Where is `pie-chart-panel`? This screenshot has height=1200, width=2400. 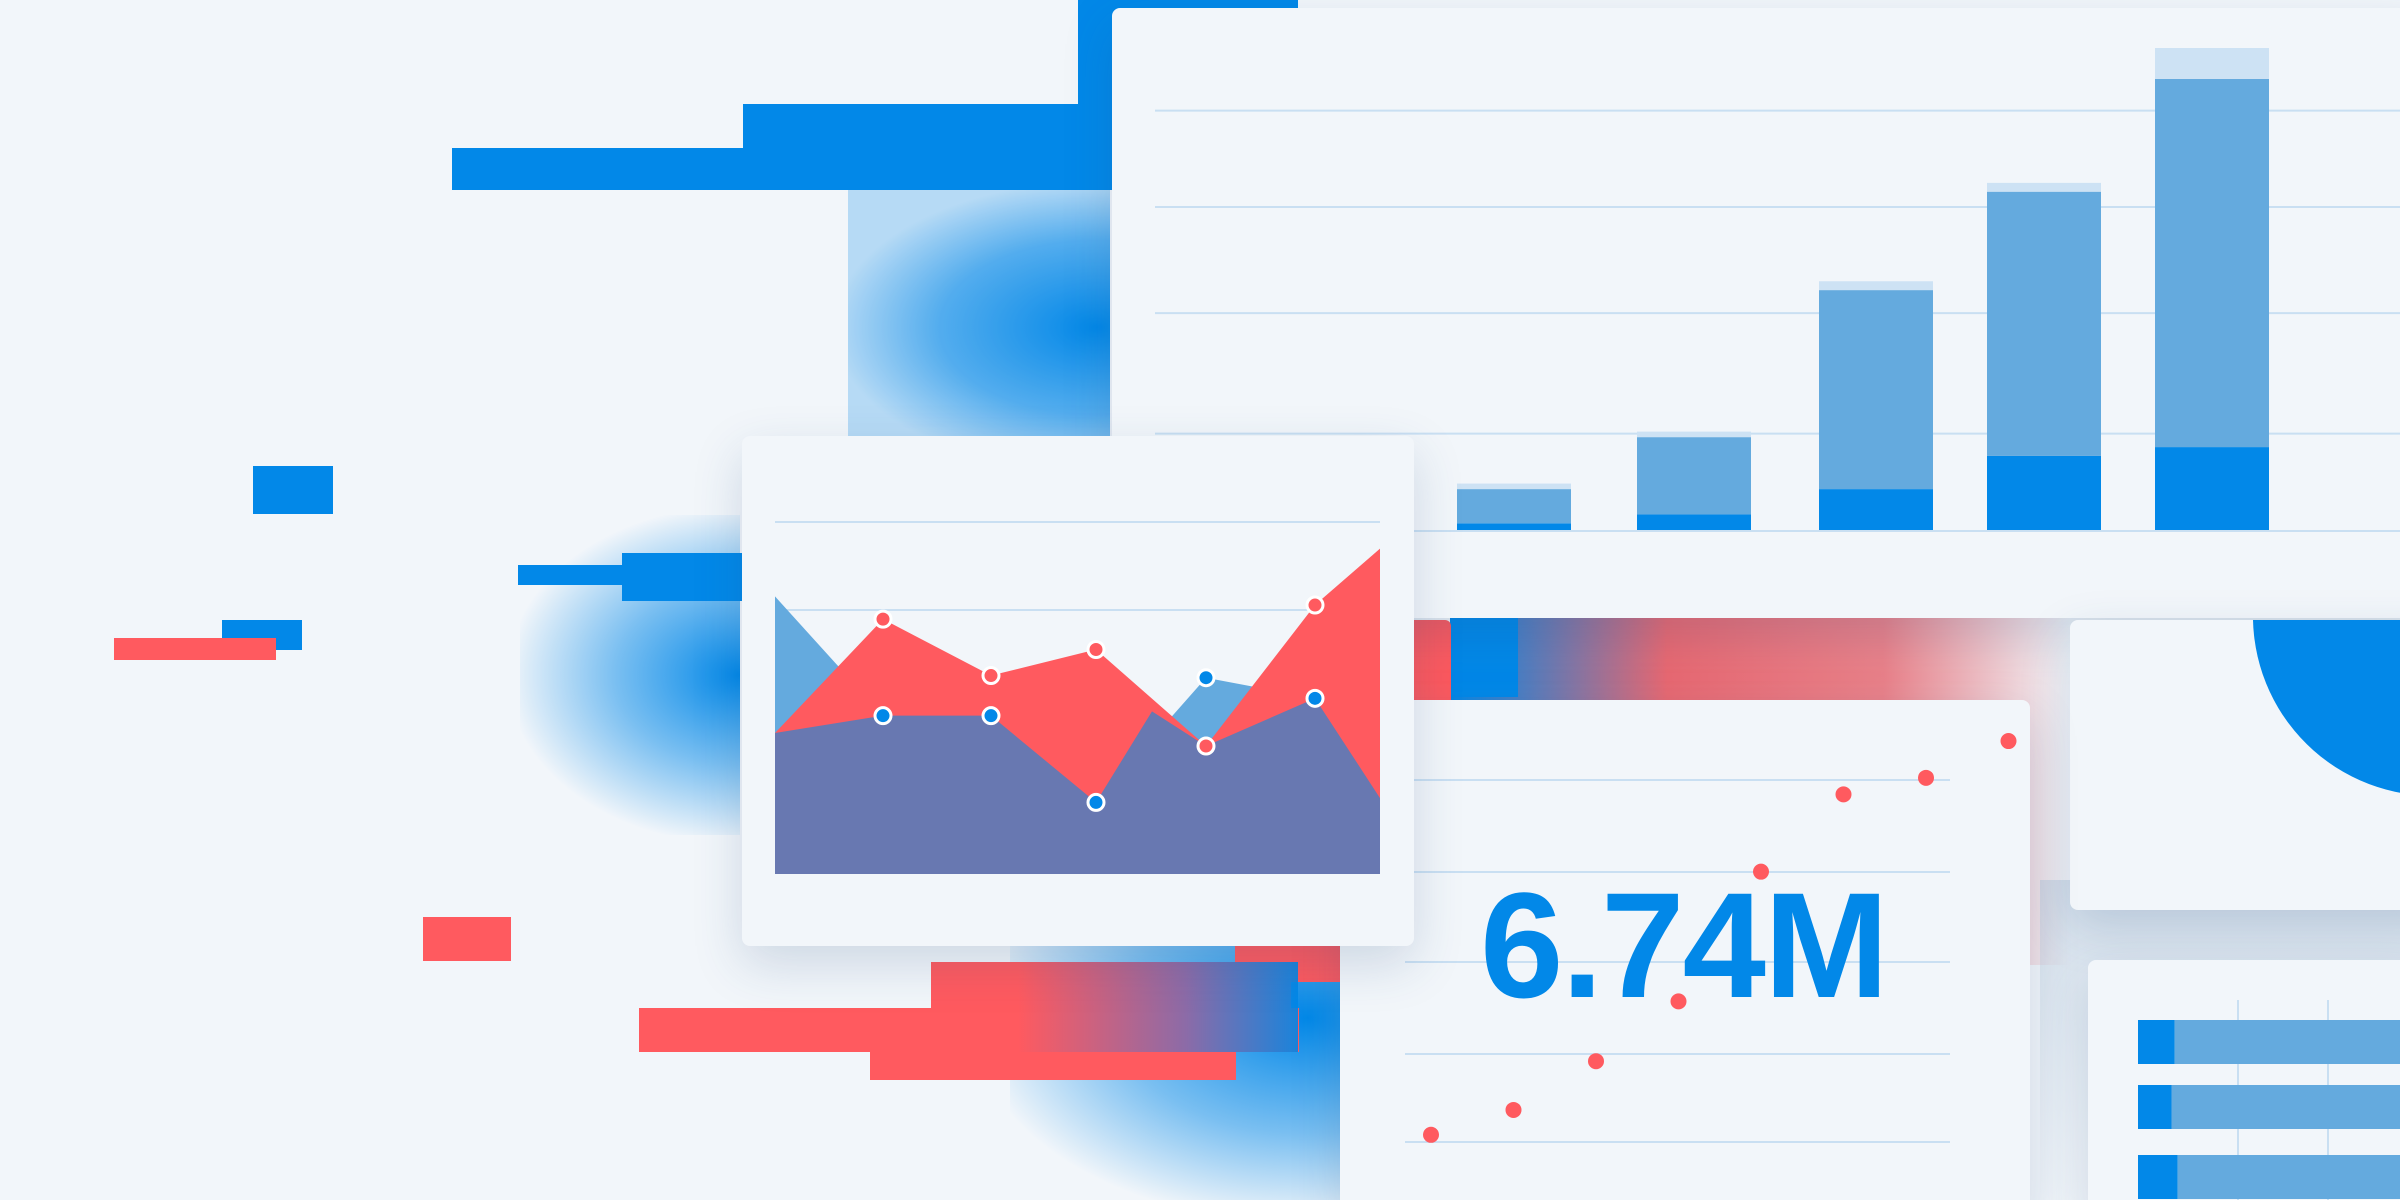
pie-chart-panel is located at coordinates (2235, 765).